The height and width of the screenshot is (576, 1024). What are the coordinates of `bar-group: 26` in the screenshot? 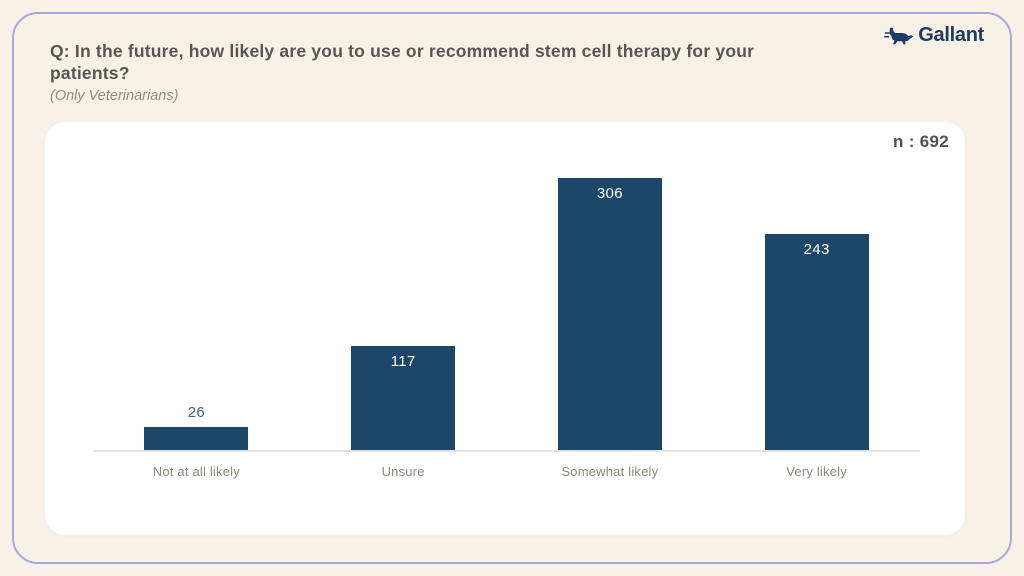 It's located at (196, 286).